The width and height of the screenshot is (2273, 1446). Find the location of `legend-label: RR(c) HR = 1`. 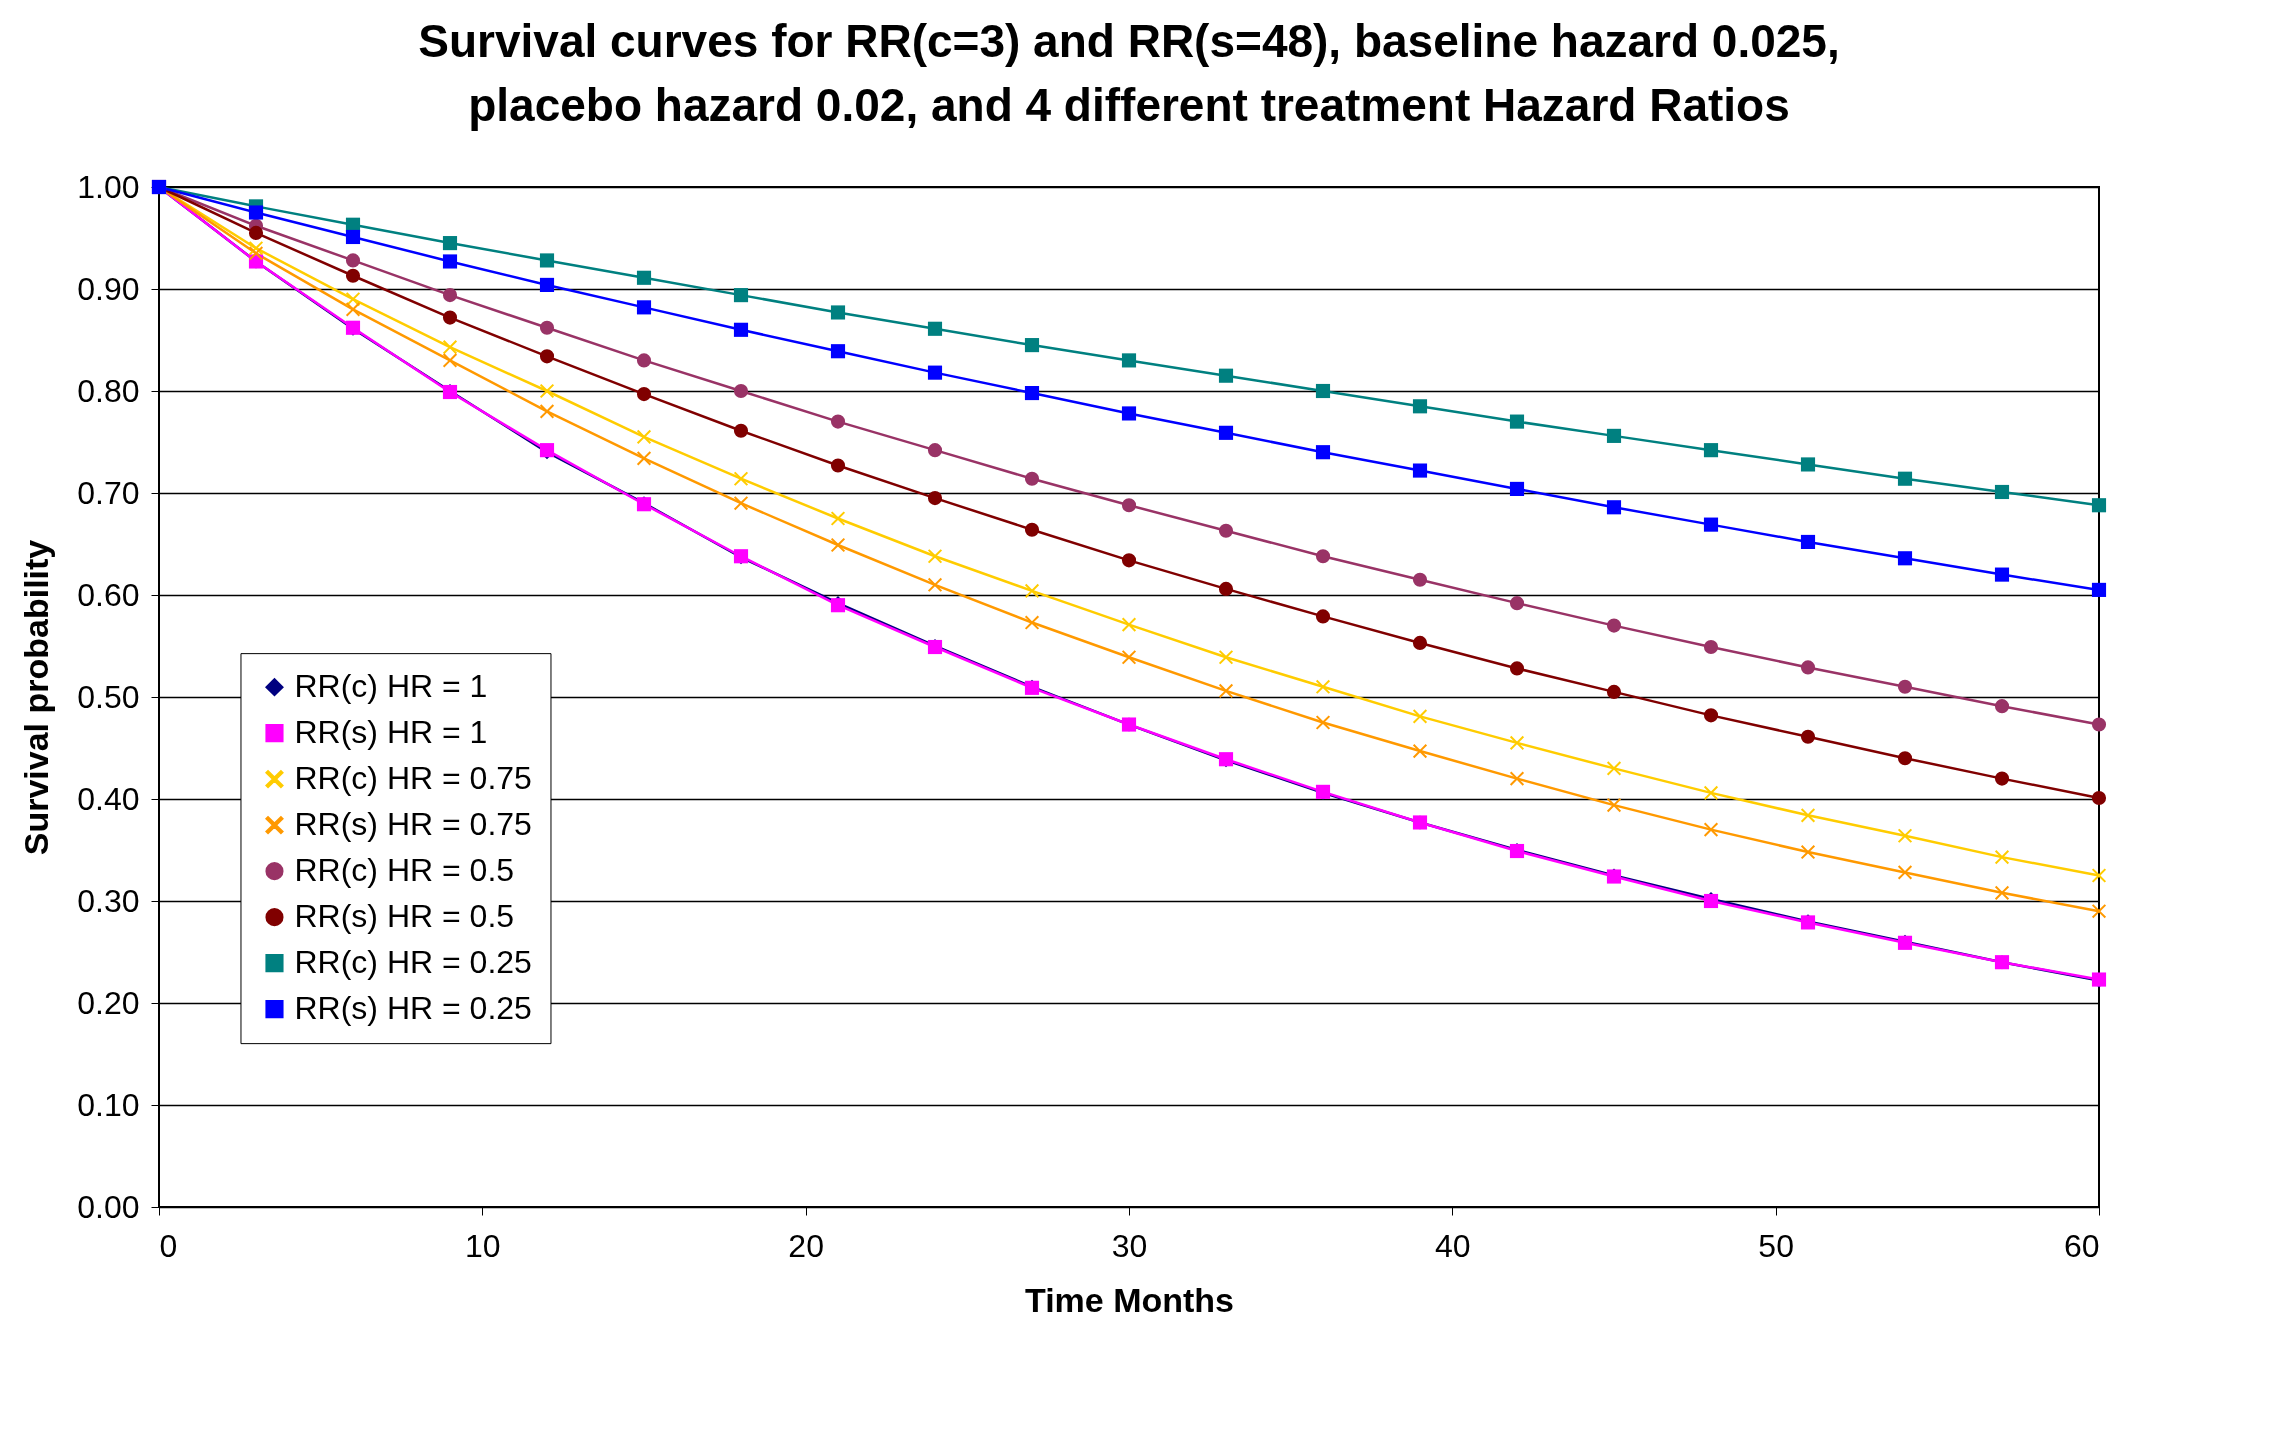

legend-label: RR(c) HR = 1 is located at coordinates (391, 686).